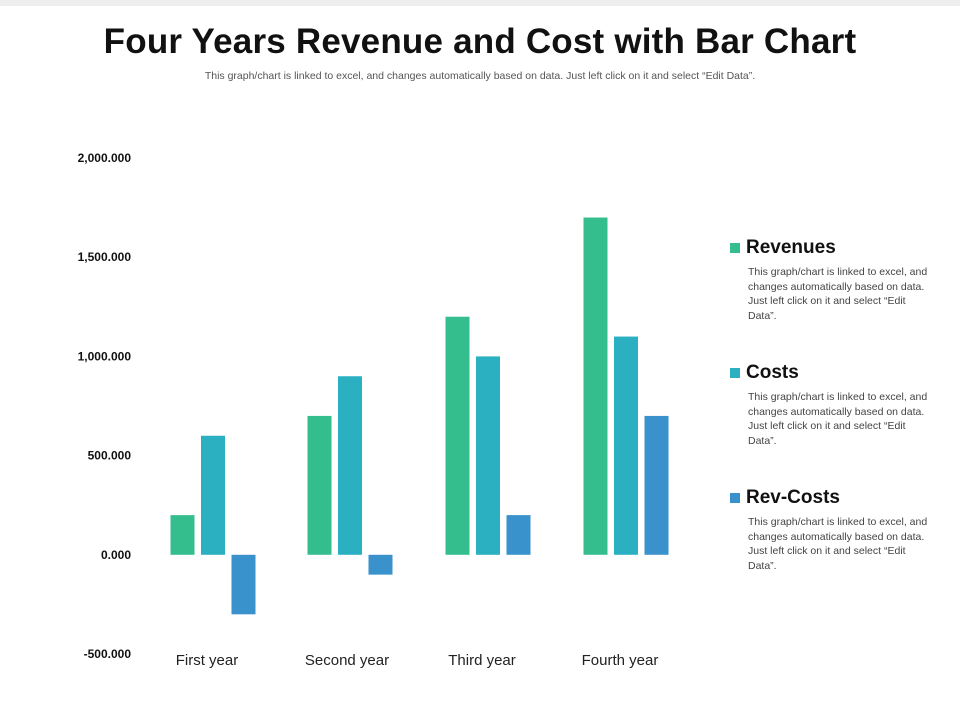 The image size is (960, 720). What do you see at coordinates (213, 495) in the screenshot?
I see `bar-costs-first-year` at bounding box center [213, 495].